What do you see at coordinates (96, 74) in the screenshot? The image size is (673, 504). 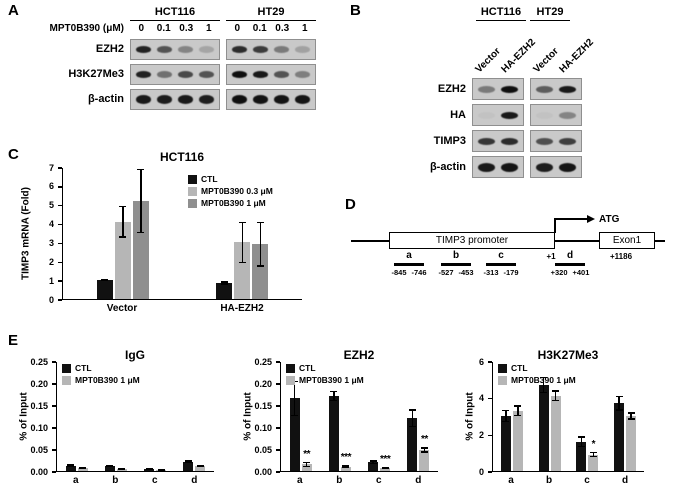 I see `blot-row-label: H3K27Me3` at bounding box center [96, 74].